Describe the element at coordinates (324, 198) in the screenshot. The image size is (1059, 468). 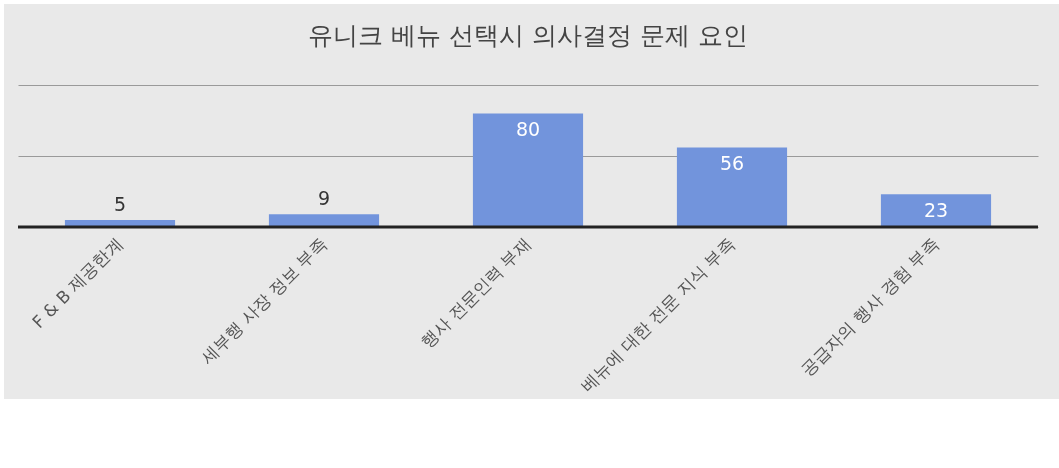
I see `data-label: 9` at that location.